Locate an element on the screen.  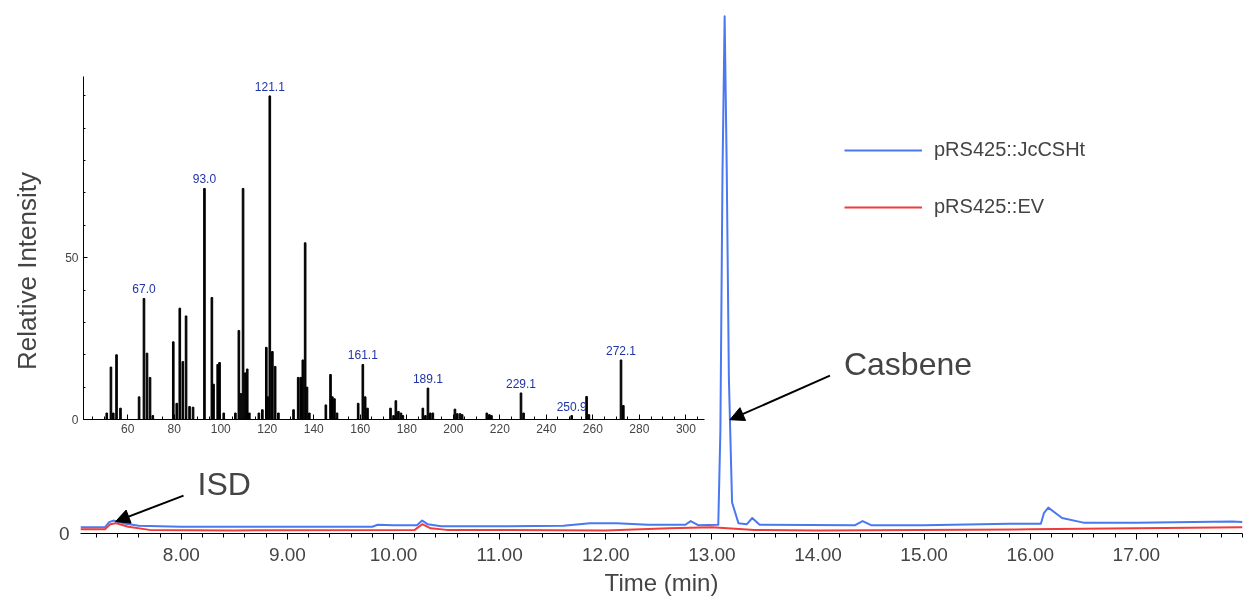
x-tick-label: 100 is located at coordinates (221, 428).